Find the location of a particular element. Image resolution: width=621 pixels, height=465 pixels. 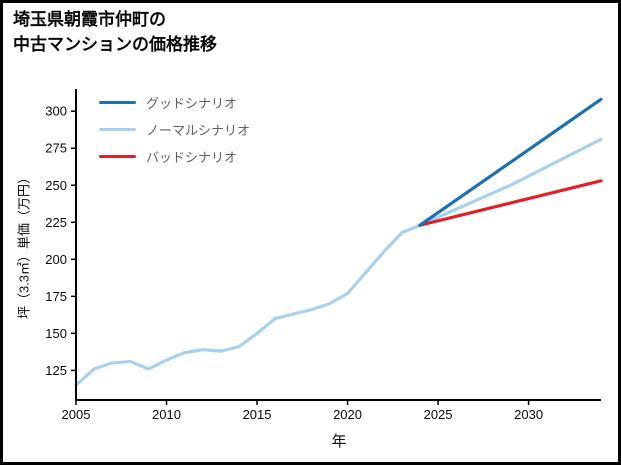

y-tick-label: 225 is located at coordinates (56, 222).